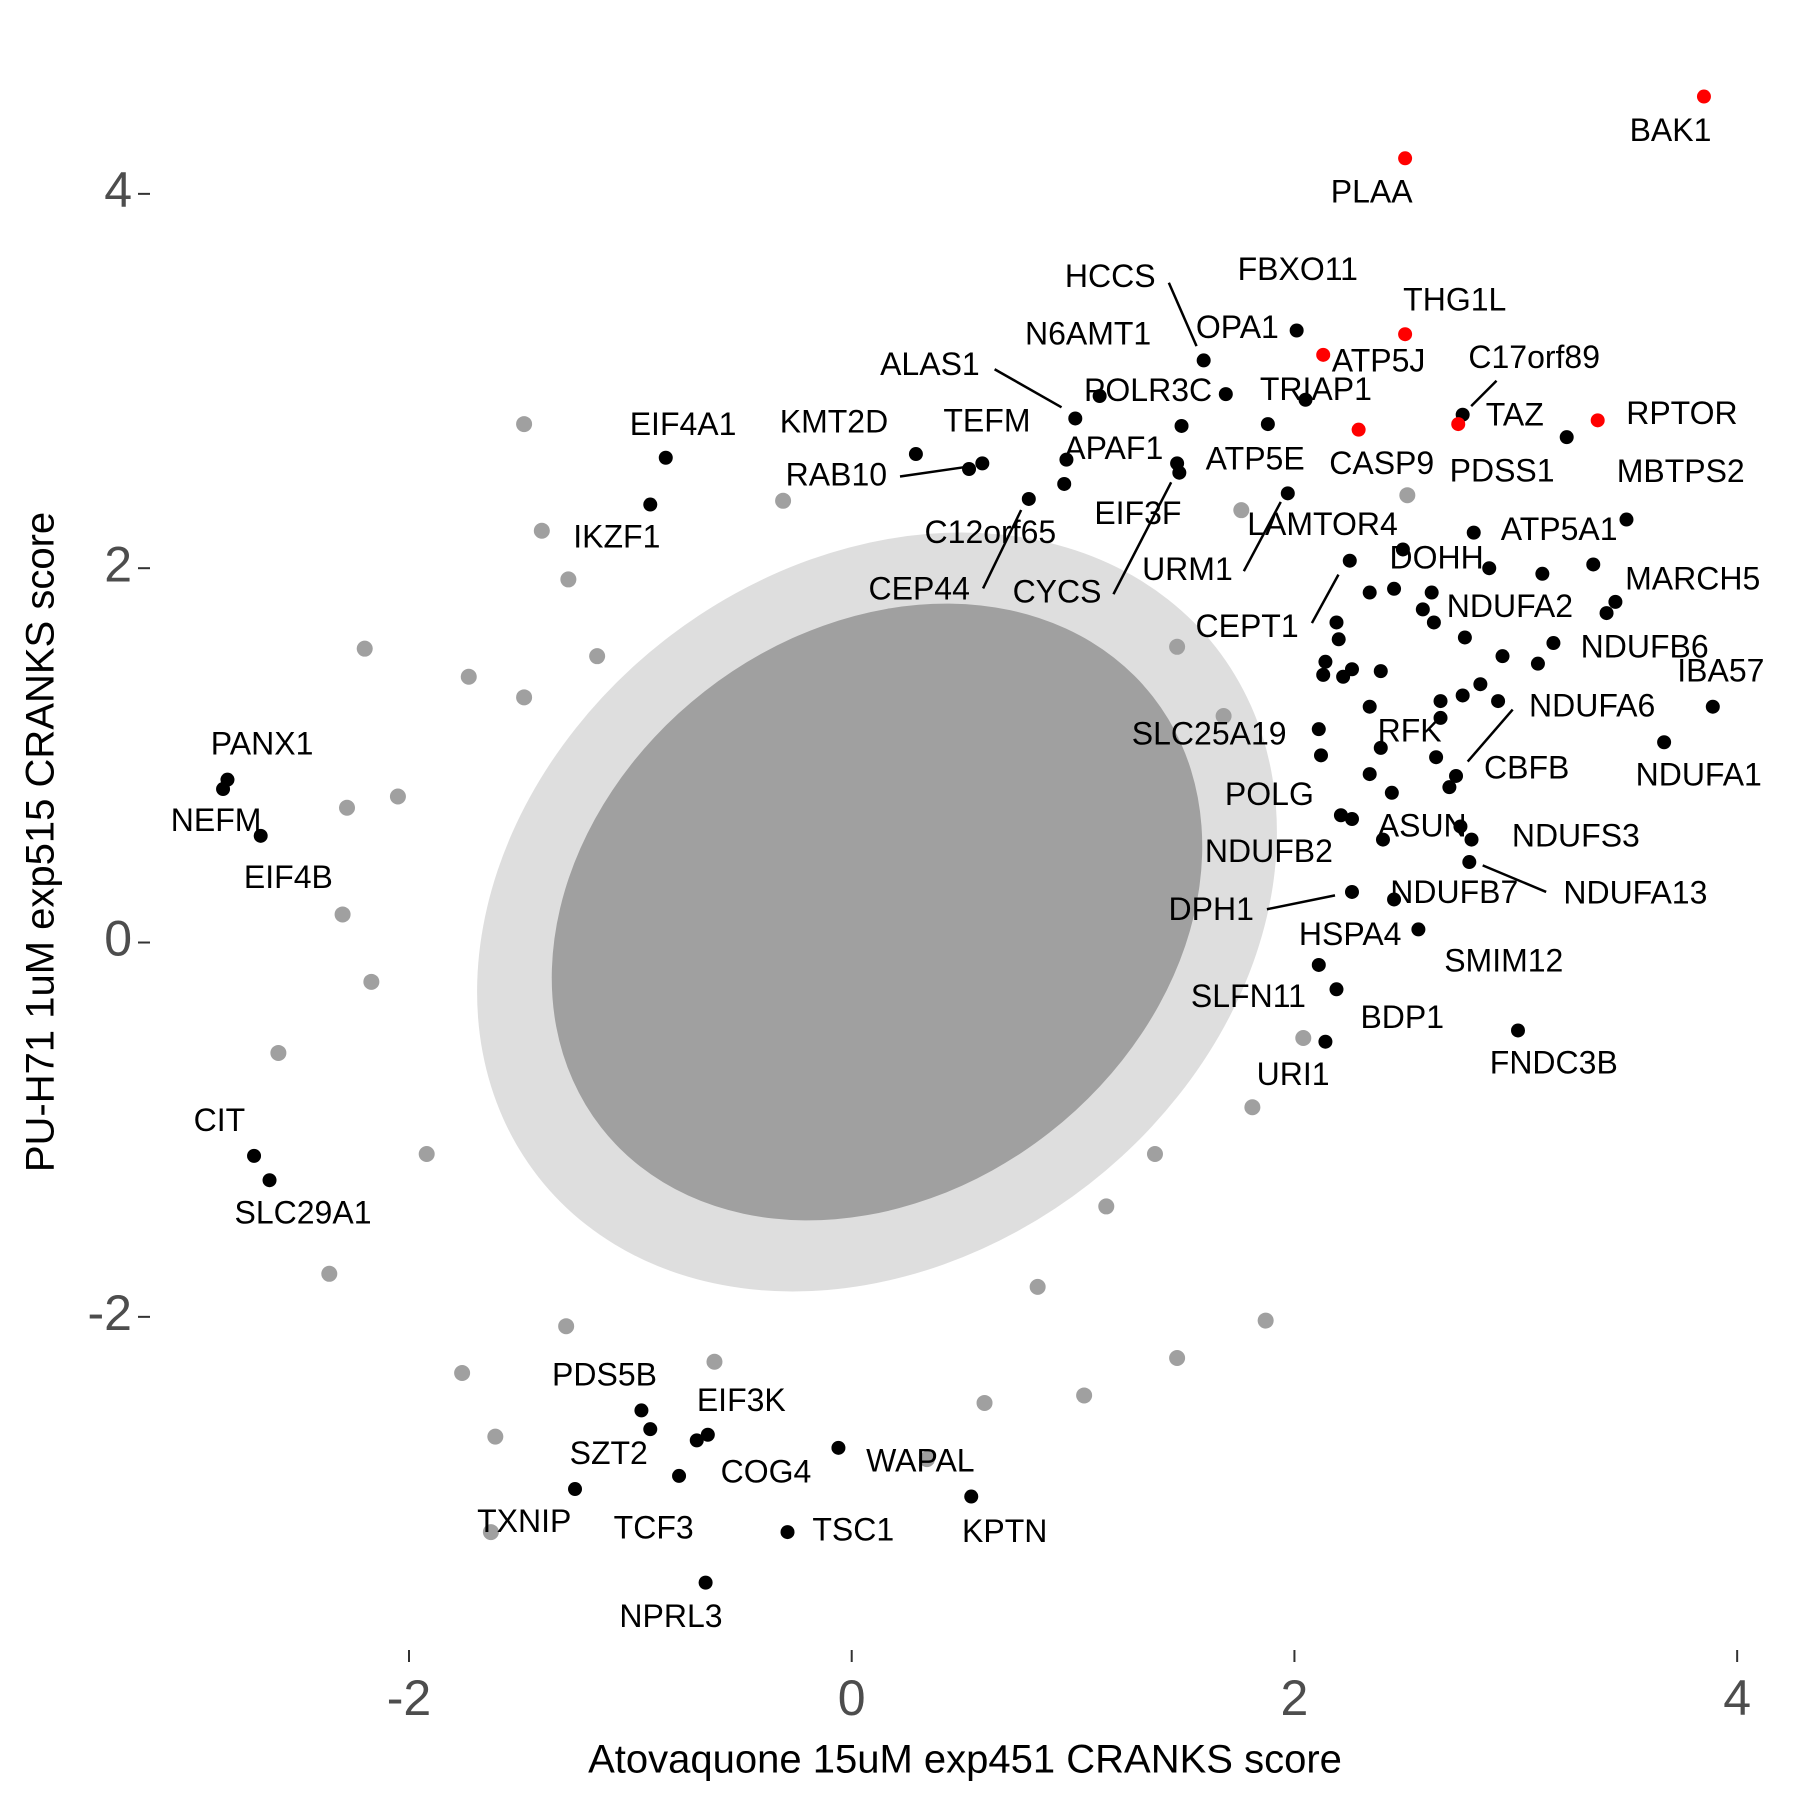 The height and width of the screenshot is (1800, 1800). Describe the element at coordinates (1699, 774) in the screenshot. I see `point-label: NDUFA1` at that location.